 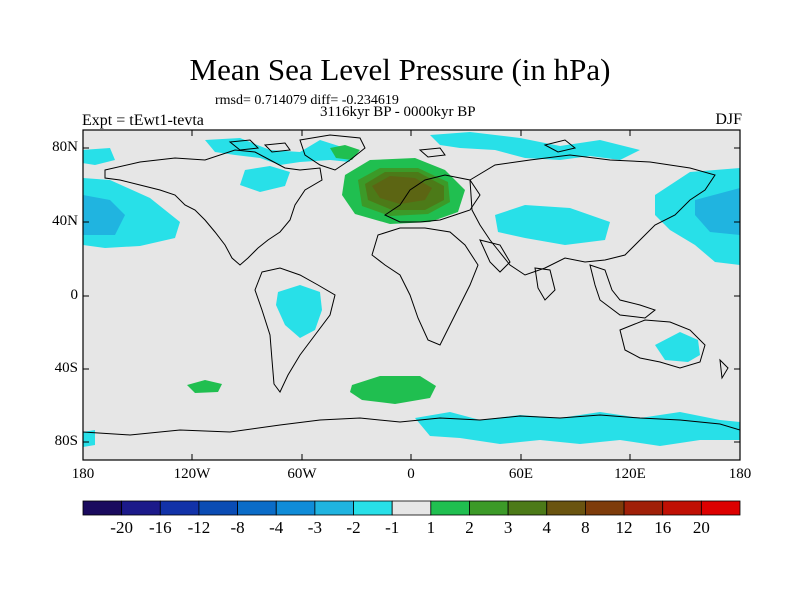 I want to click on rmsd-diff-stats: rmsd= 0.714079 diff= -0.234619, so click(x=307, y=100).